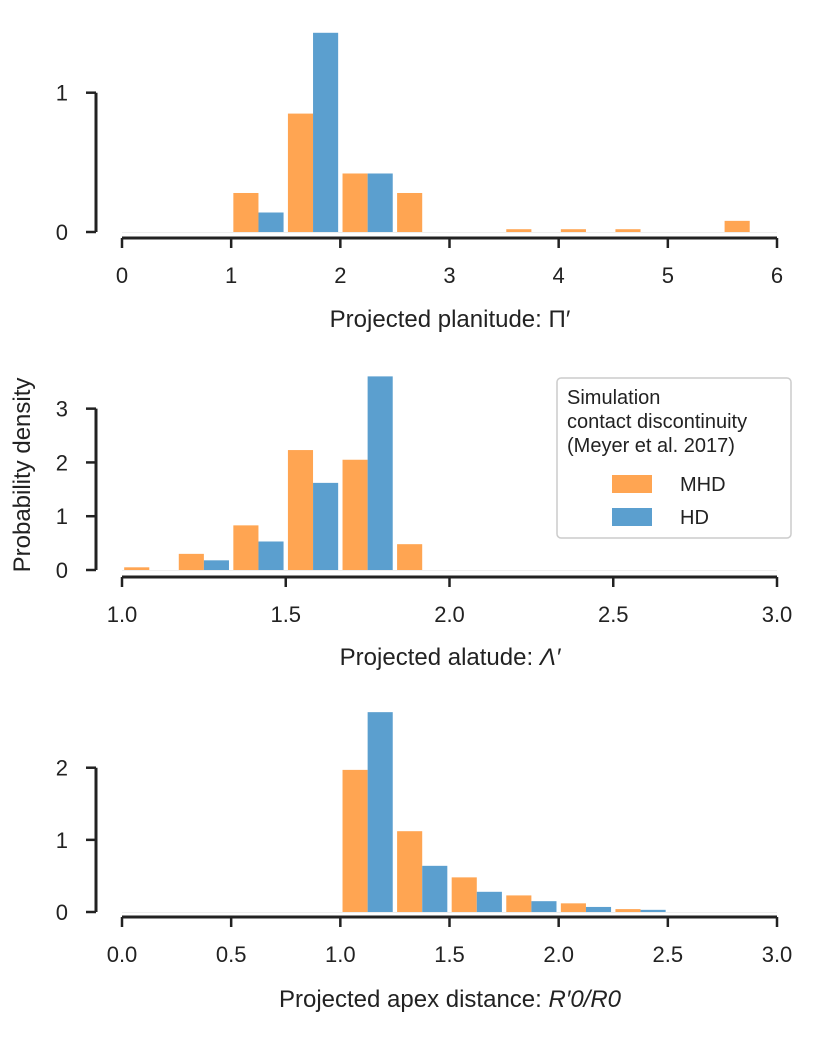 This screenshot has height=1038, width=830. Describe the element at coordinates (340, 275) in the screenshot. I see `x-tick-label: 2` at that location.